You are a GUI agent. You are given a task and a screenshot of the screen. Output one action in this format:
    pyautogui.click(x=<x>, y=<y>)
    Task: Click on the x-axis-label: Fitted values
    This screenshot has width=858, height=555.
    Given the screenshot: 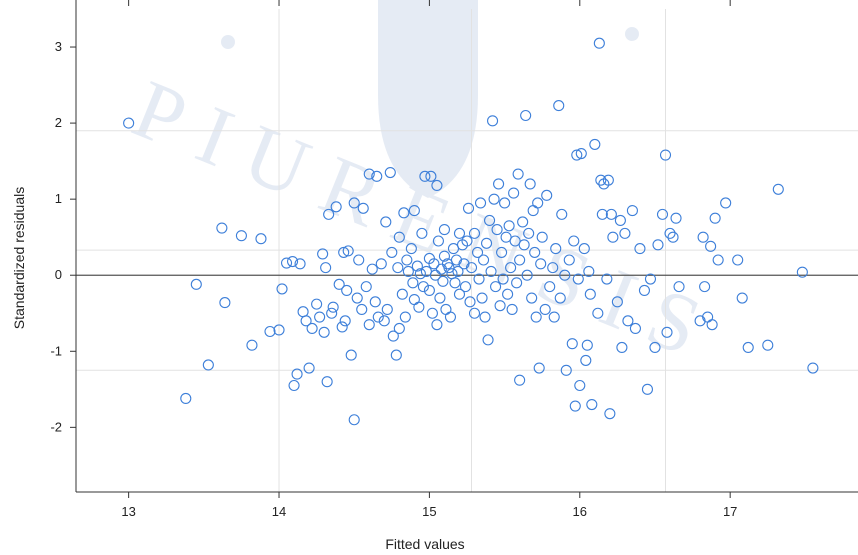 What is the action you would take?
    pyautogui.click(x=424, y=544)
    